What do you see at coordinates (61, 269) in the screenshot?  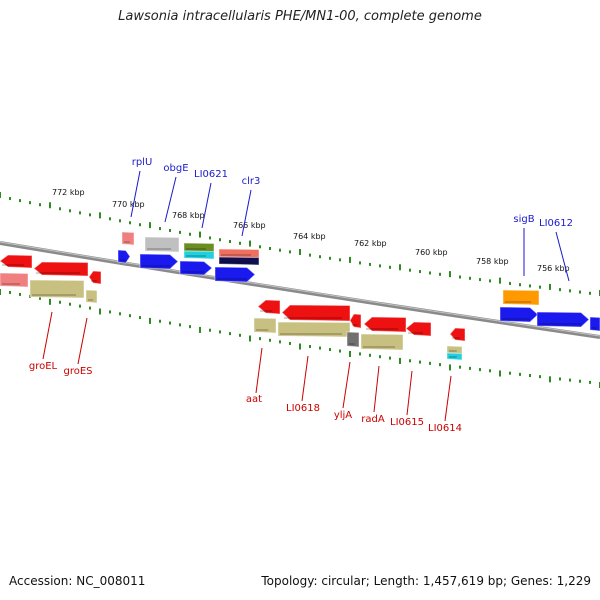 I see `gene-groEL-sheen` at bounding box center [61, 269].